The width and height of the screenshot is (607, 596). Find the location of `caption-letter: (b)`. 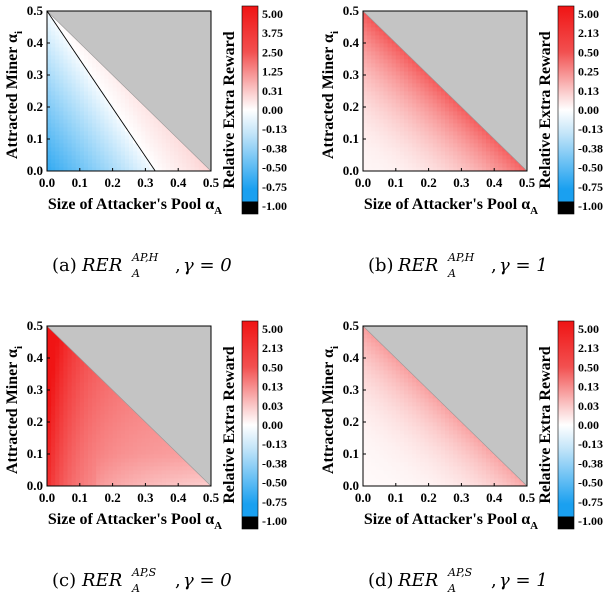

caption-letter: (b) is located at coordinates (381, 265).